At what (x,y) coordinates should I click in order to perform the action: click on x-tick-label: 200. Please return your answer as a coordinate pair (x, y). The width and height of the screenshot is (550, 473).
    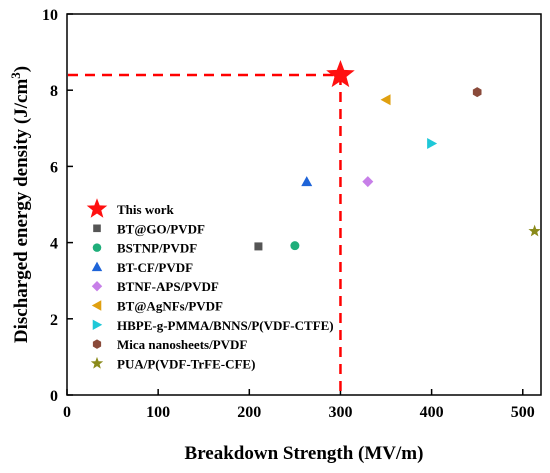
    Looking at the image, I should click on (249, 412).